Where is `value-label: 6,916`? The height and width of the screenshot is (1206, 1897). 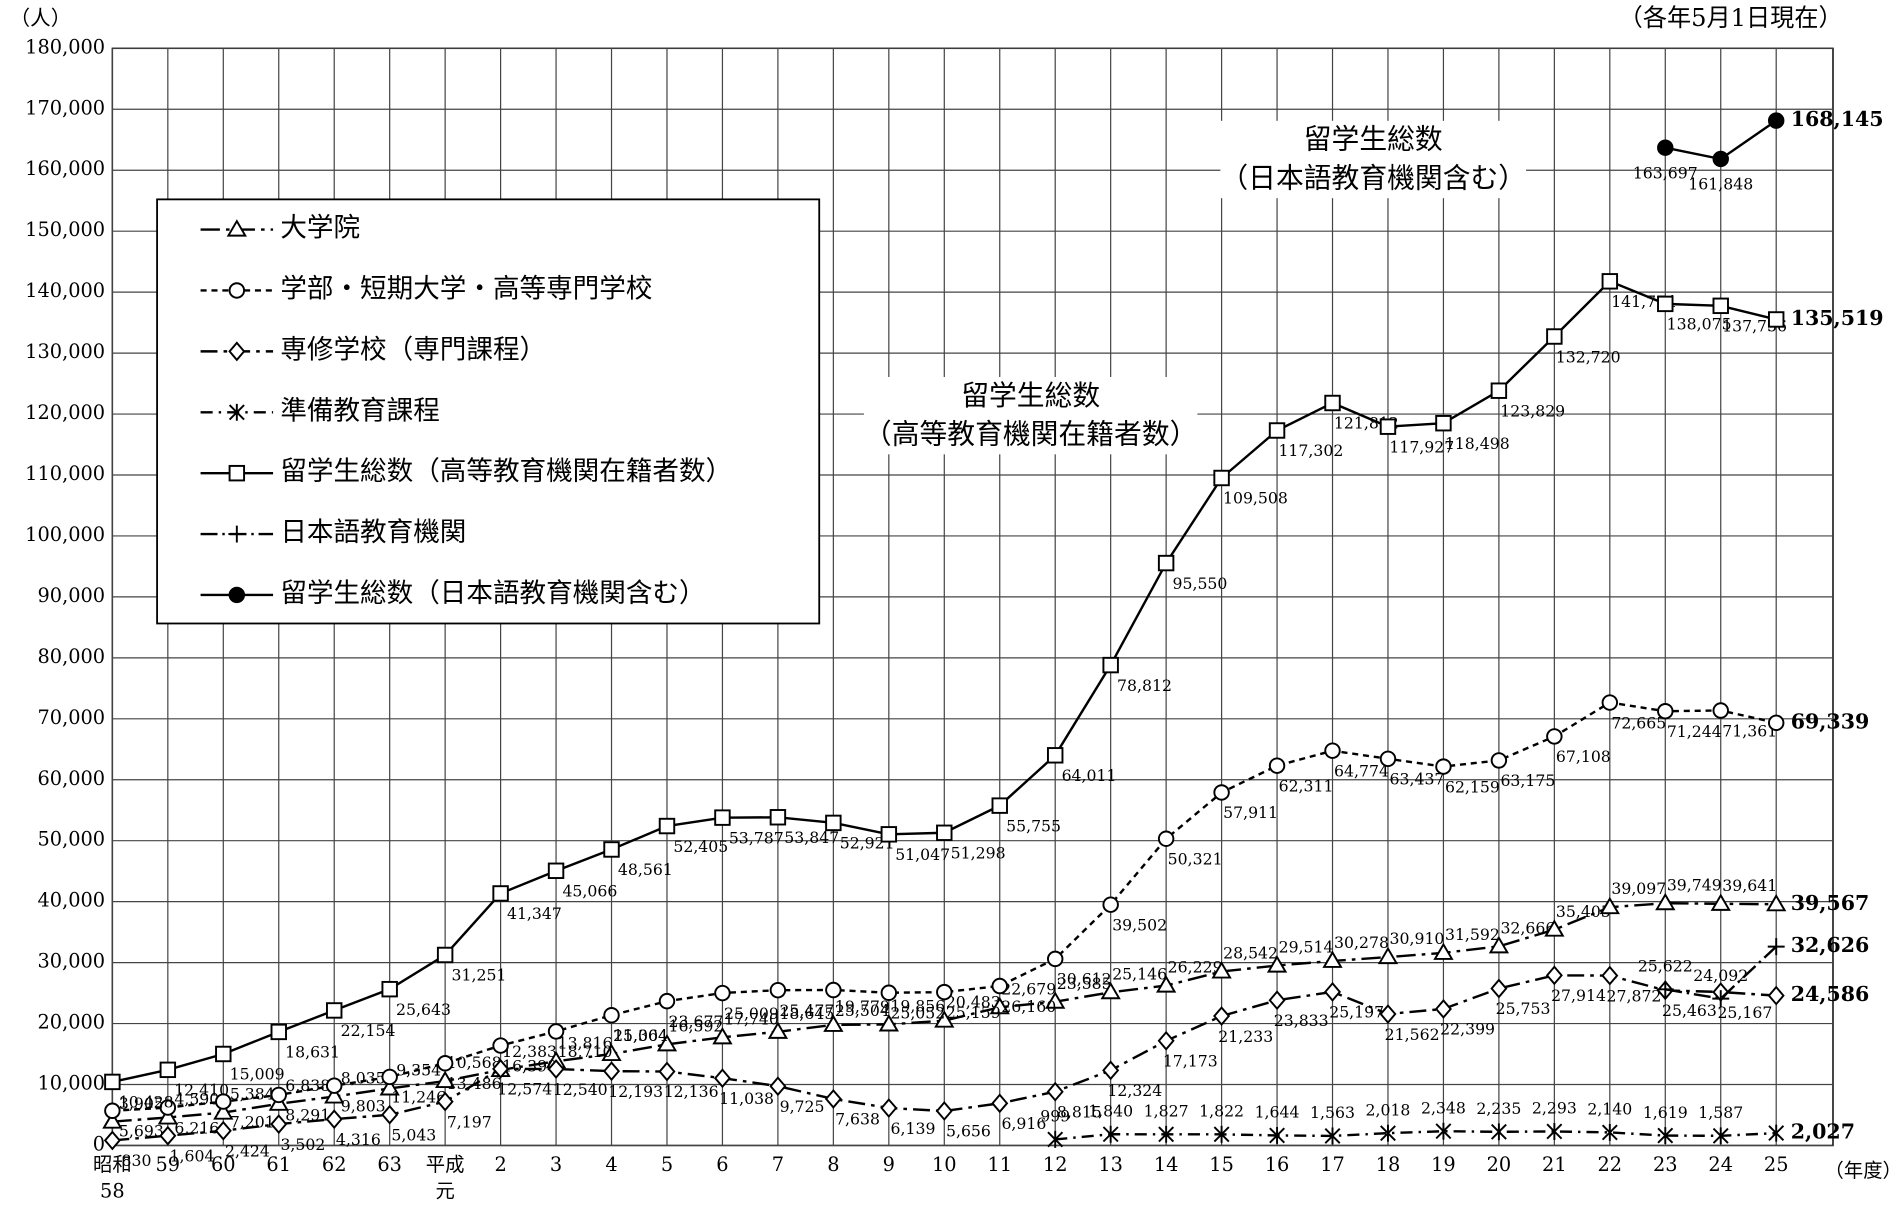 value-label: 6,916 is located at coordinates (1023, 1123).